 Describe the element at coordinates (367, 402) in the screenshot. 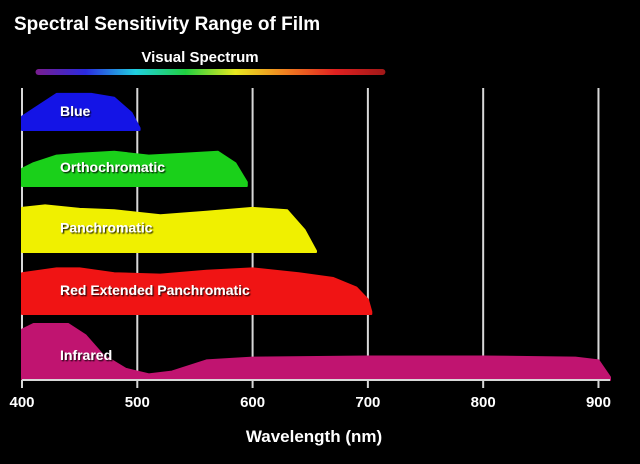

I see `x-tick-label-700: 700` at that location.